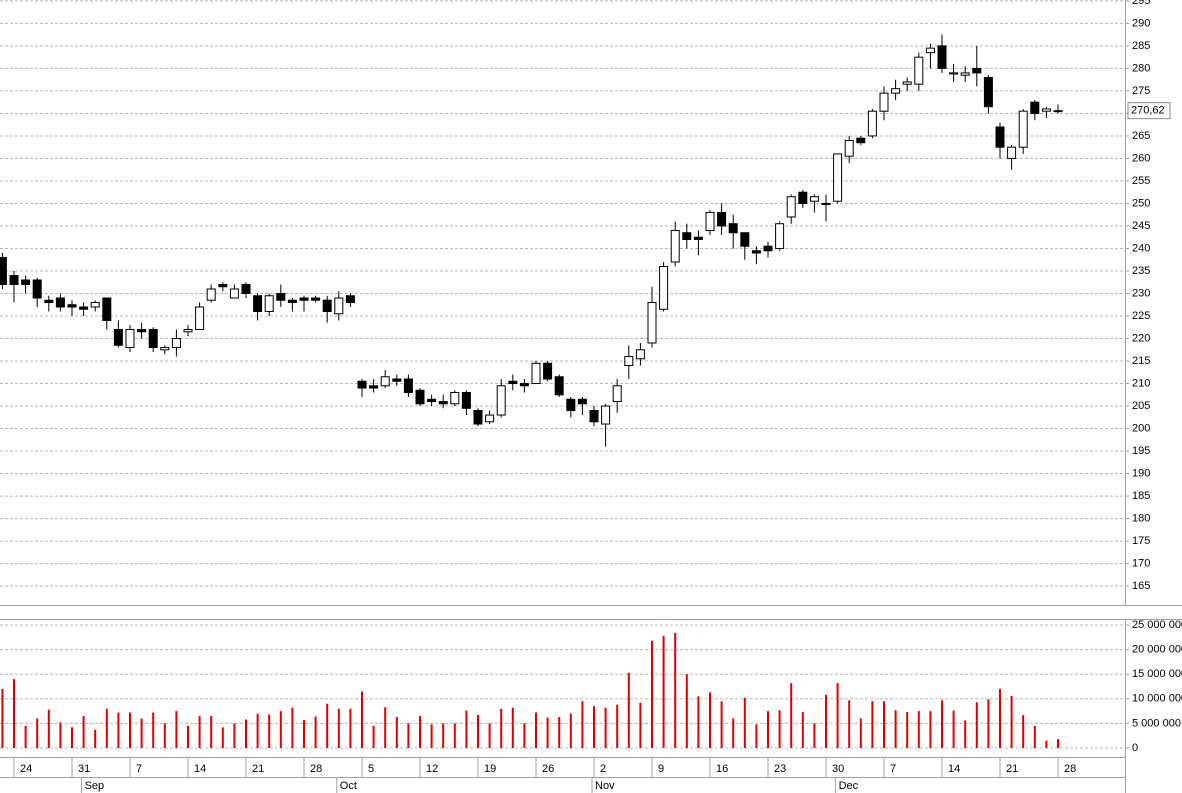  Describe the element at coordinates (1141, 91) in the screenshot. I see `y-tick-label: 275` at that location.